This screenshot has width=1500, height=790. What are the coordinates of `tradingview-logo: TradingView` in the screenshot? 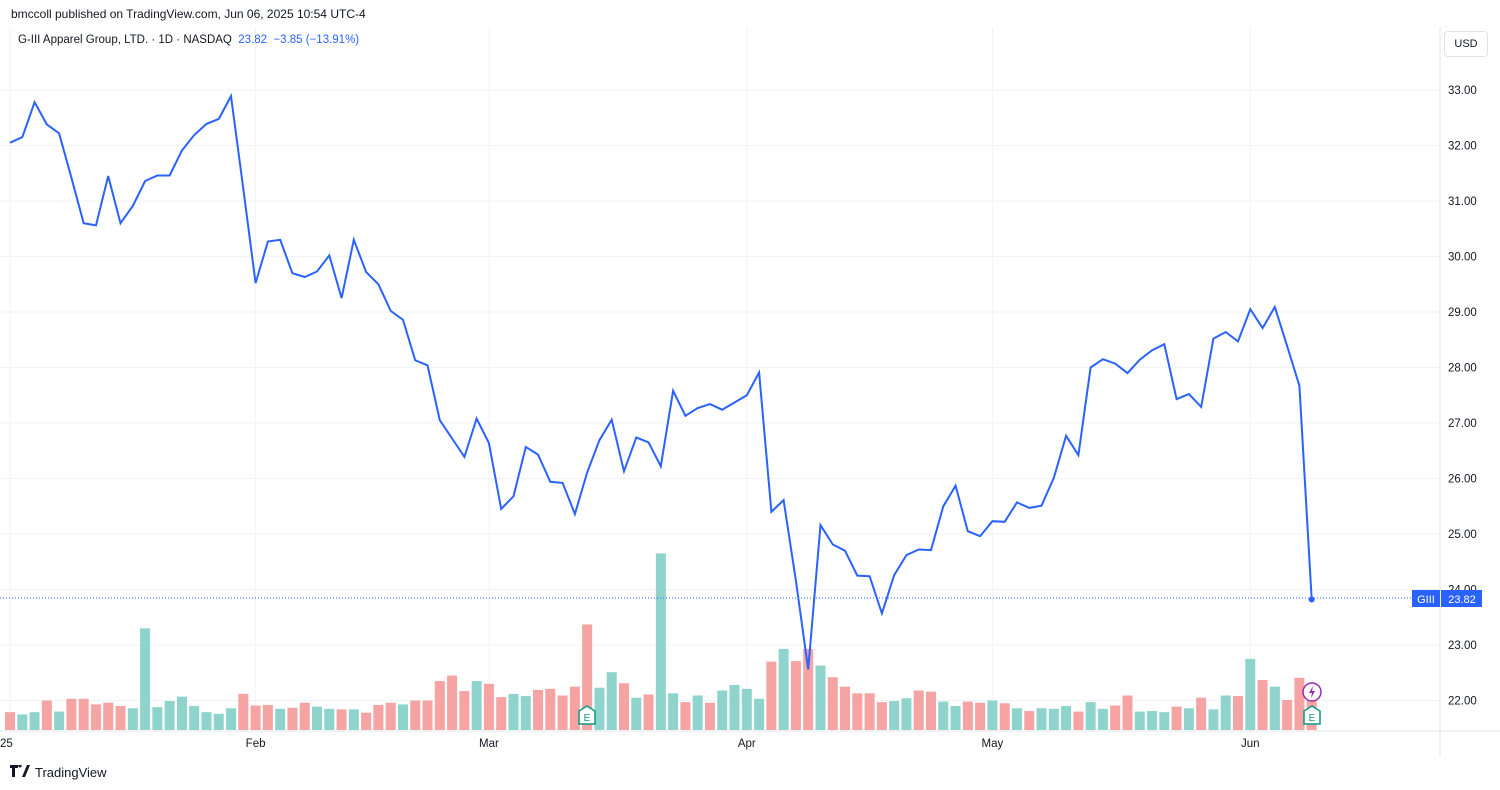 It's located at (58, 772).